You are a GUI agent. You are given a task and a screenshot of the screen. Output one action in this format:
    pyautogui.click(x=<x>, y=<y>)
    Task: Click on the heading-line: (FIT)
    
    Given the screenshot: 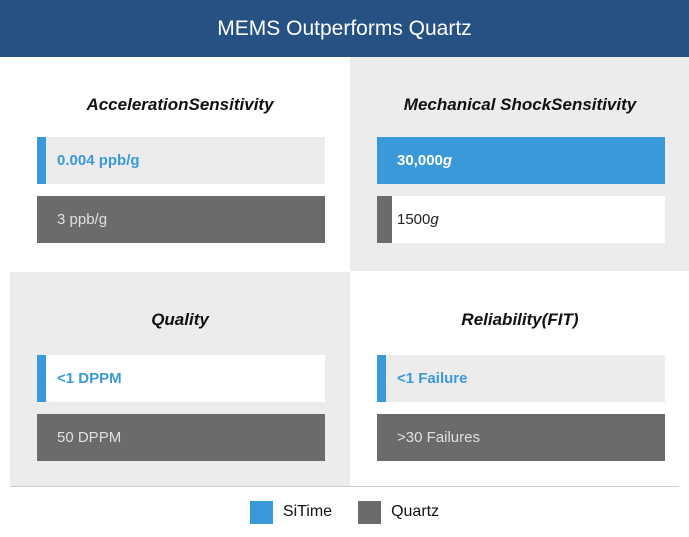 What is the action you would take?
    pyautogui.click(x=560, y=319)
    